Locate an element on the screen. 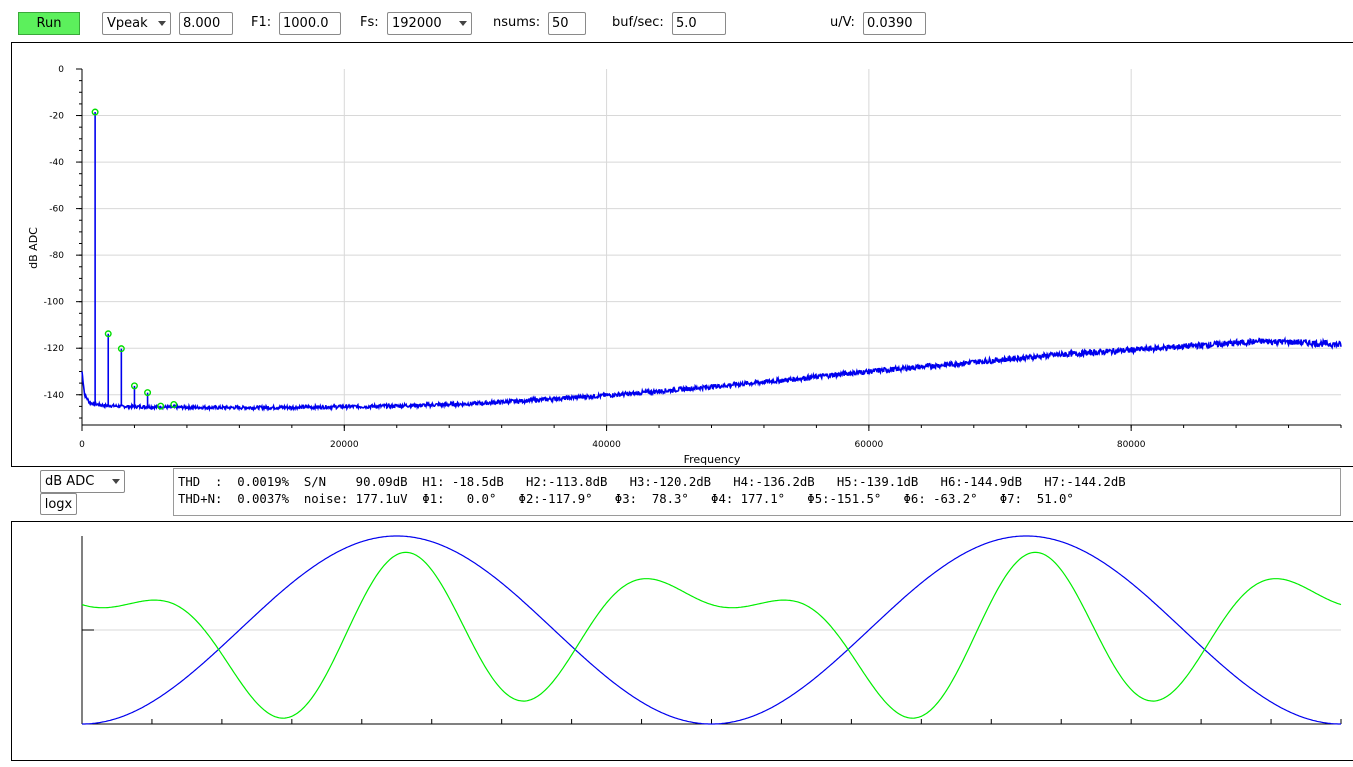 Image resolution: width=1353 pixels, height=767 pixels. mode-value-input: 8.000 is located at coordinates (206, 23).